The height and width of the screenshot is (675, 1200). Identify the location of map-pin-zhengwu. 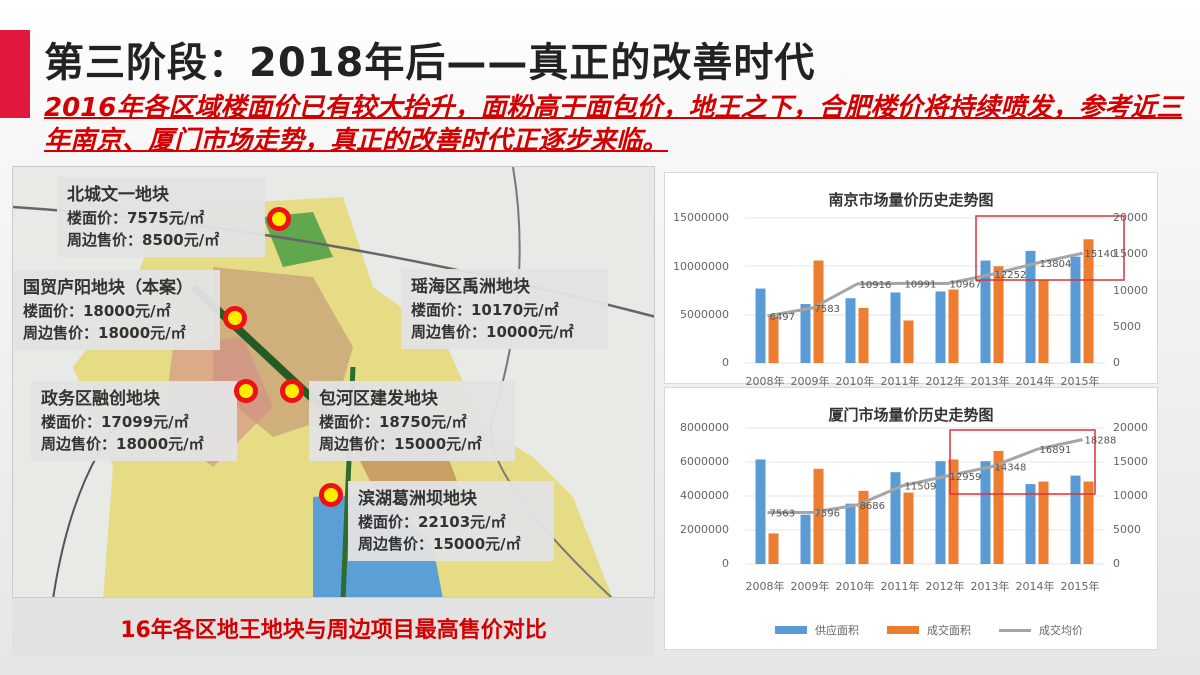
(246, 391).